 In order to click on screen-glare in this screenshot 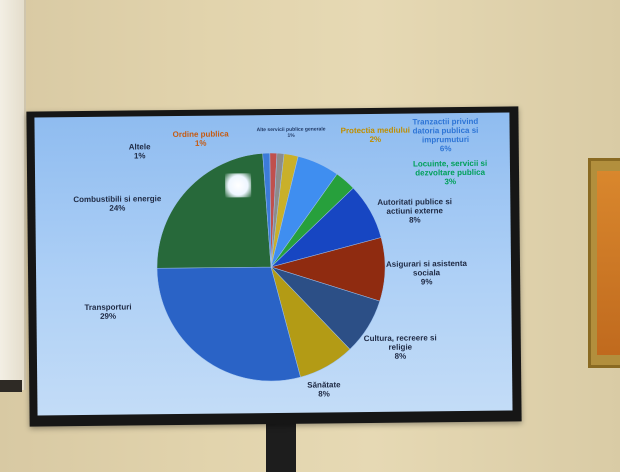, I will do `click(238, 185)`.